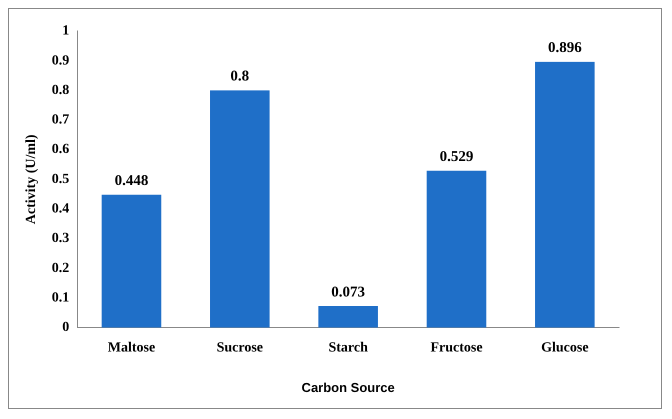 The height and width of the screenshot is (419, 672). I want to click on x-tick-label: Maltose, so click(132, 348).